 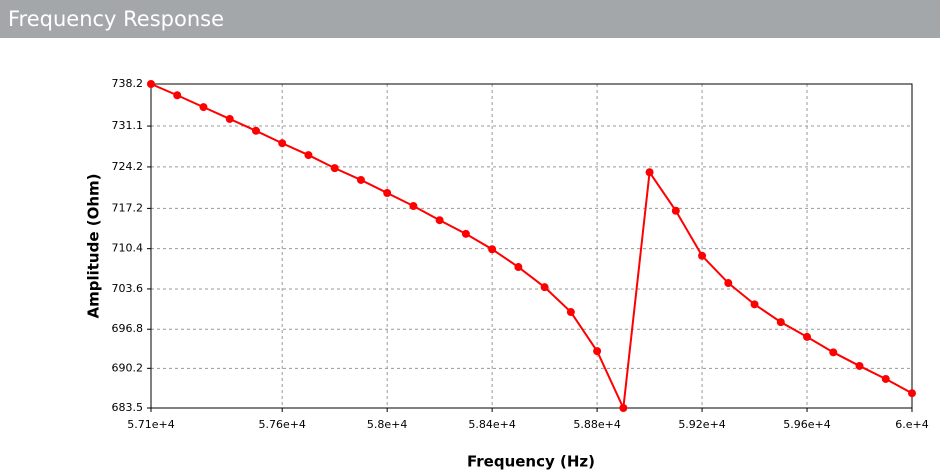 What do you see at coordinates (596, 424) in the screenshot?
I see `x-tick-label: 5.88e+4` at bounding box center [596, 424].